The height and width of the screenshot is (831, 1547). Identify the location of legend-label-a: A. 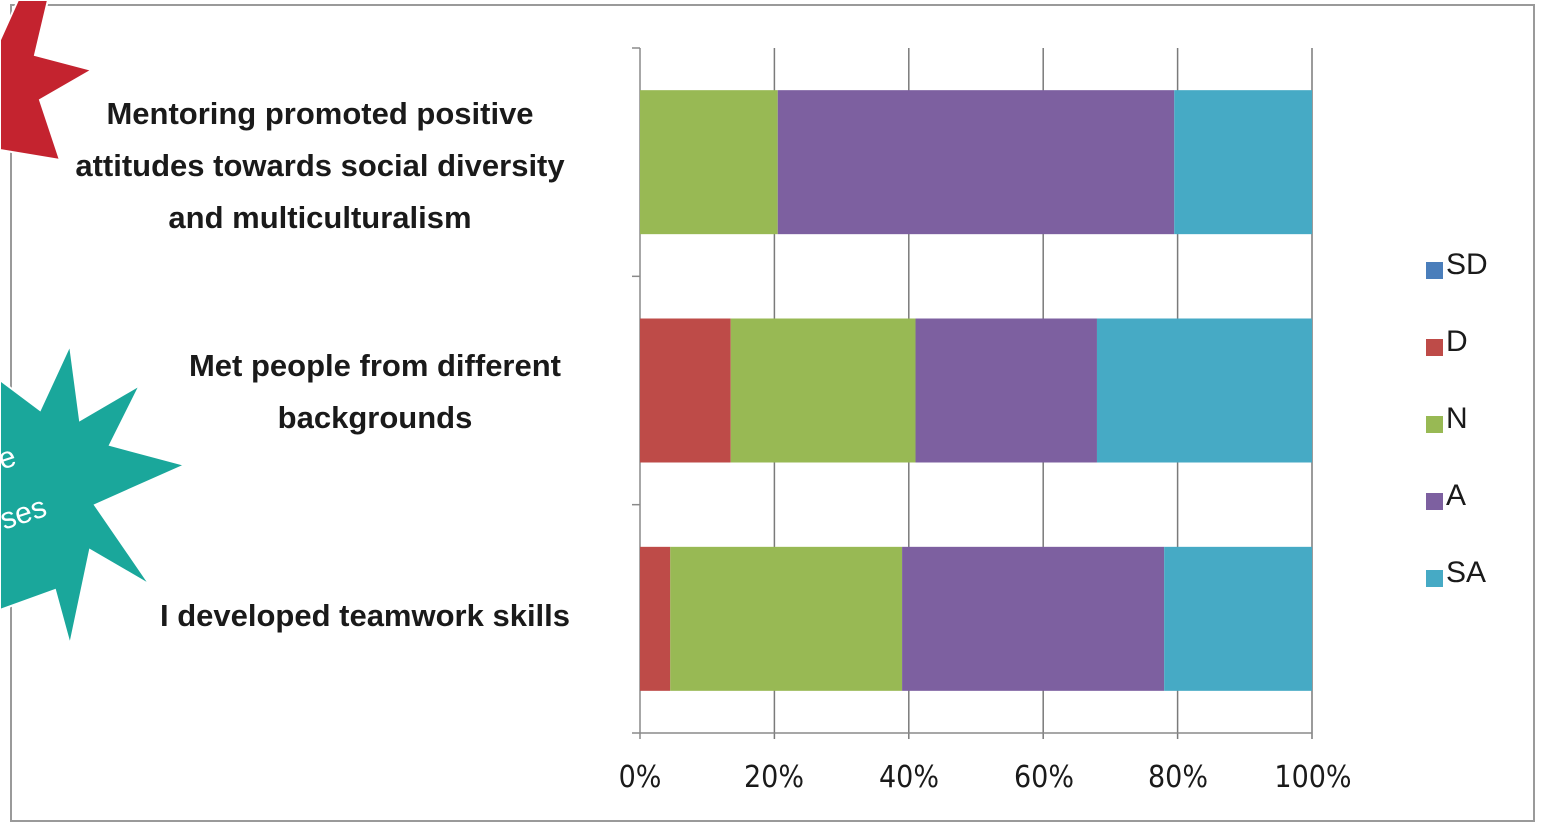
(1456, 495).